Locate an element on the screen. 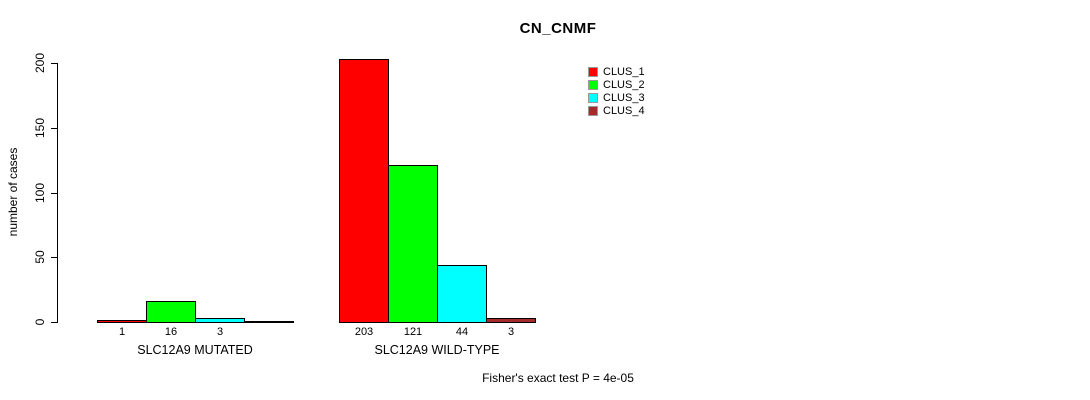 The width and height of the screenshot is (1090, 400). legend-row: CLUS_3 is located at coordinates (616, 97).